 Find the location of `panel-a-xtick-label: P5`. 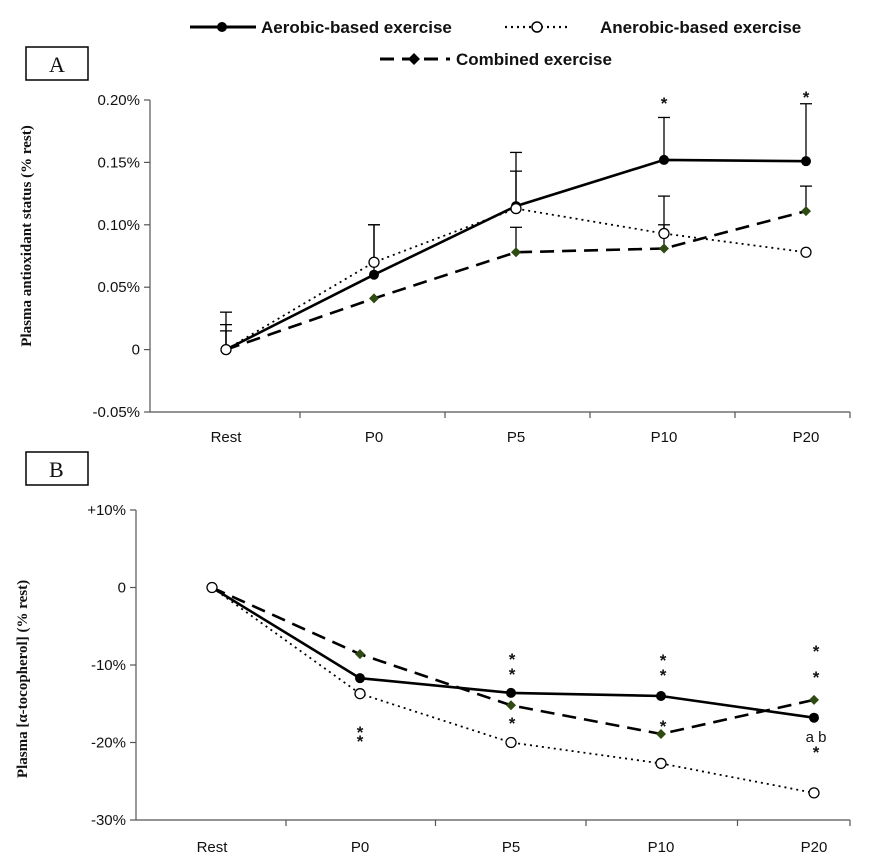

panel-a-xtick-label: P5 is located at coordinates (516, 437).